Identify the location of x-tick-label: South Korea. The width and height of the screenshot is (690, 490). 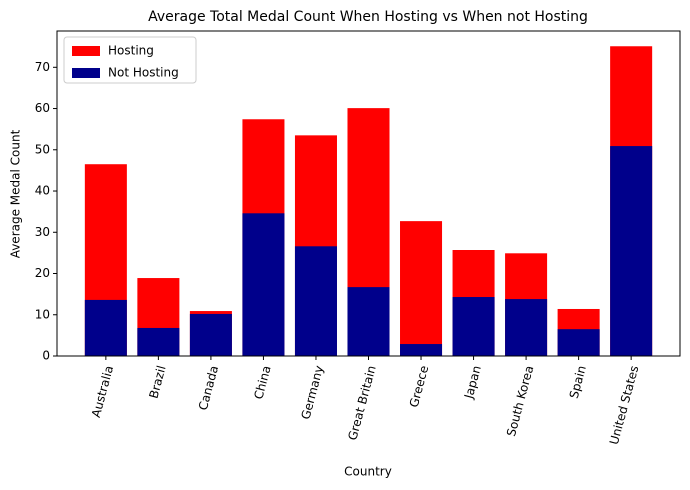
(520, 401).